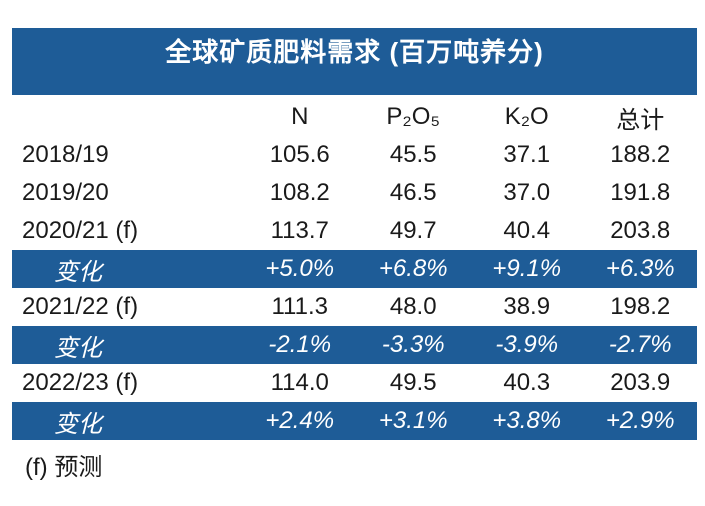  I want to click on cell-k2o: 38.9, so click(527, 306).